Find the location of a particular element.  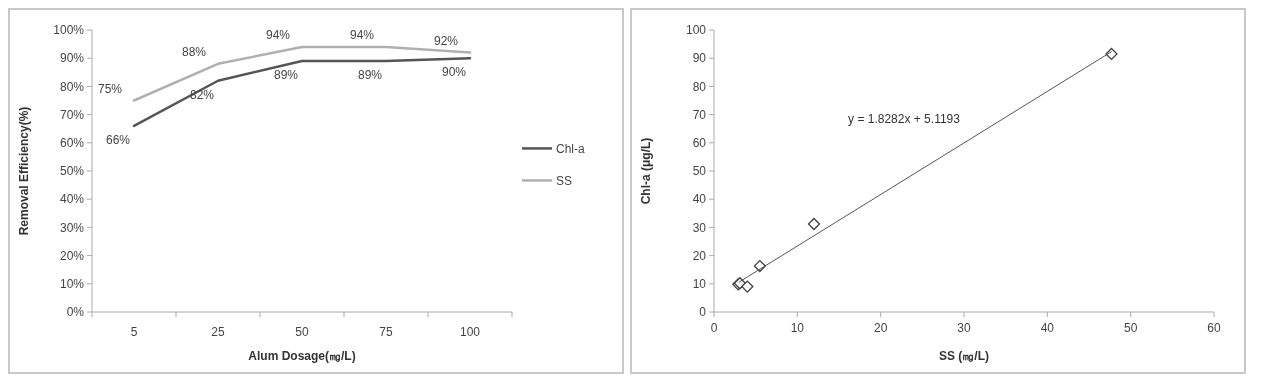

y-tick-label: 60% is located at coordinates (72, 143).